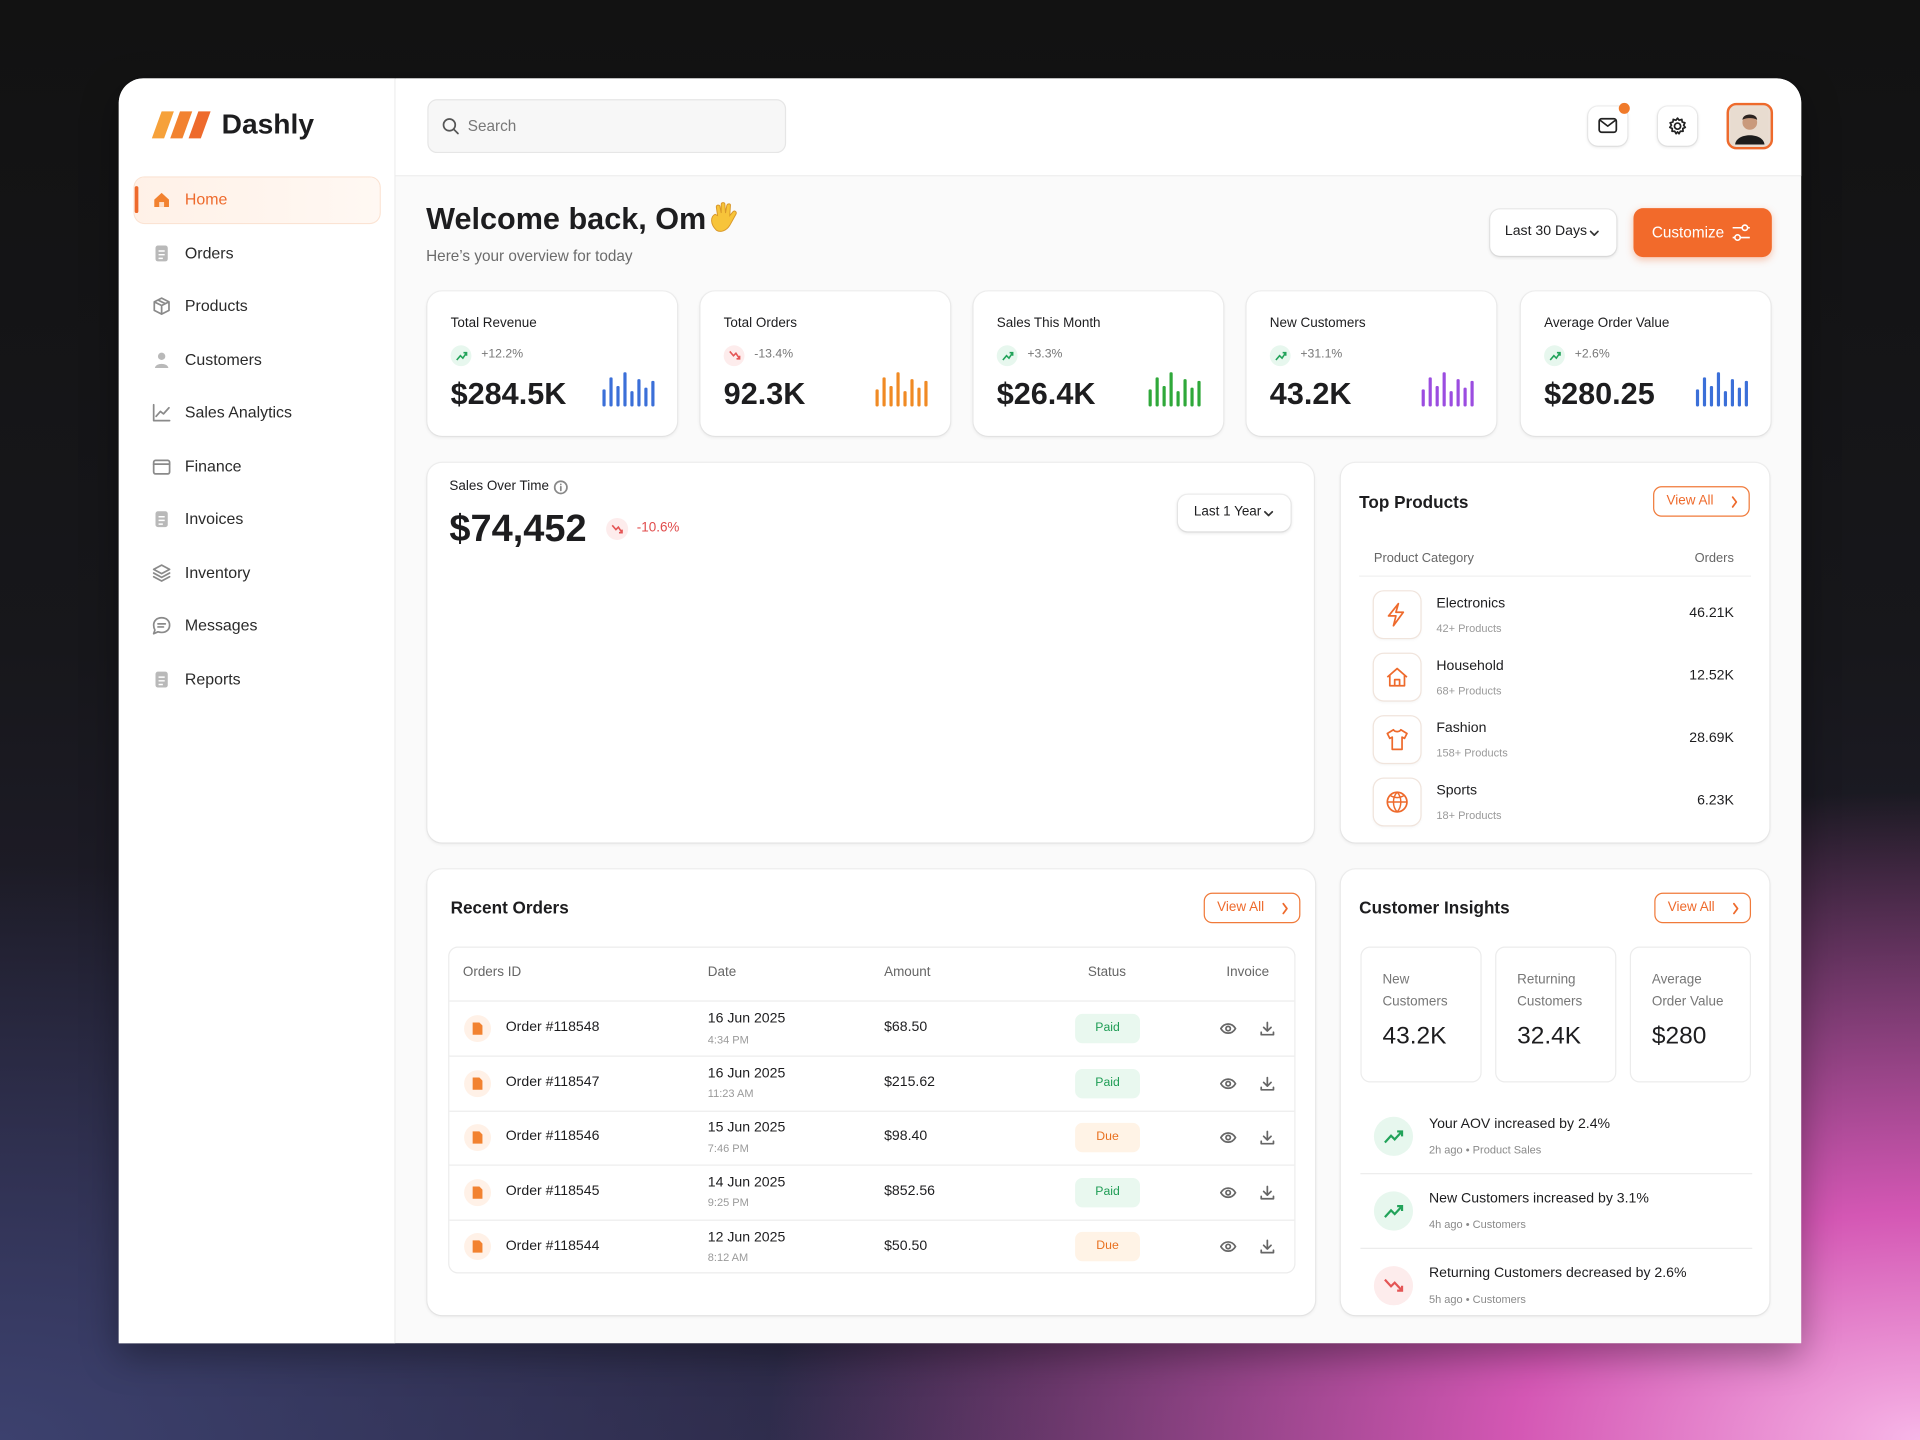 The height and width of the screenshot is (1440, 1920). I want to click on status-label: Paid, so click(1107, 1082).